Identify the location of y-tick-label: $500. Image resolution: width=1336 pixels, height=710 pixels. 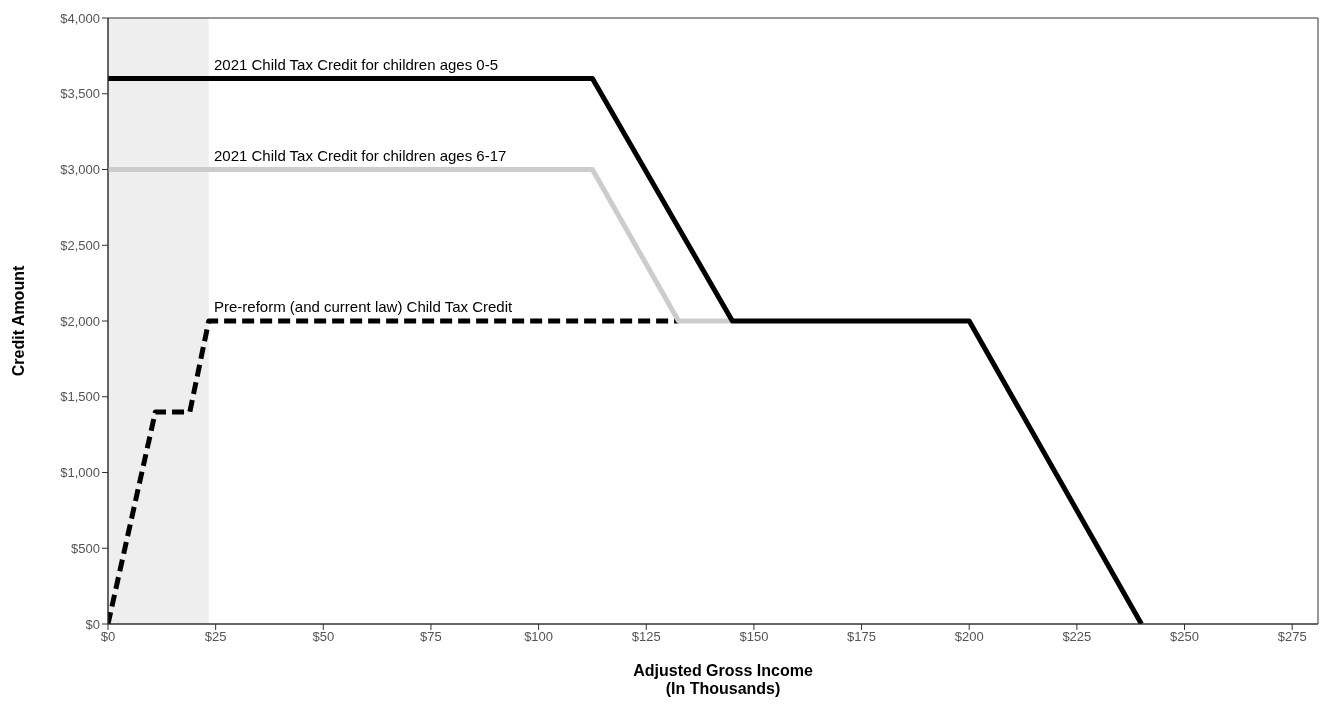
(85, 548).